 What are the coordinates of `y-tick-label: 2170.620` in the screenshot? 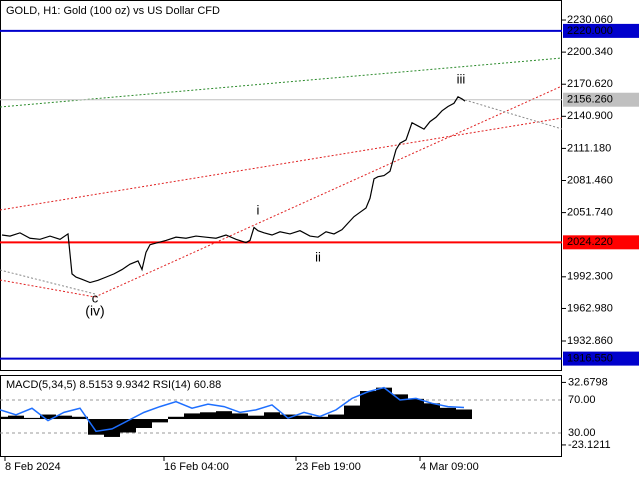 It's located at (590, 84).